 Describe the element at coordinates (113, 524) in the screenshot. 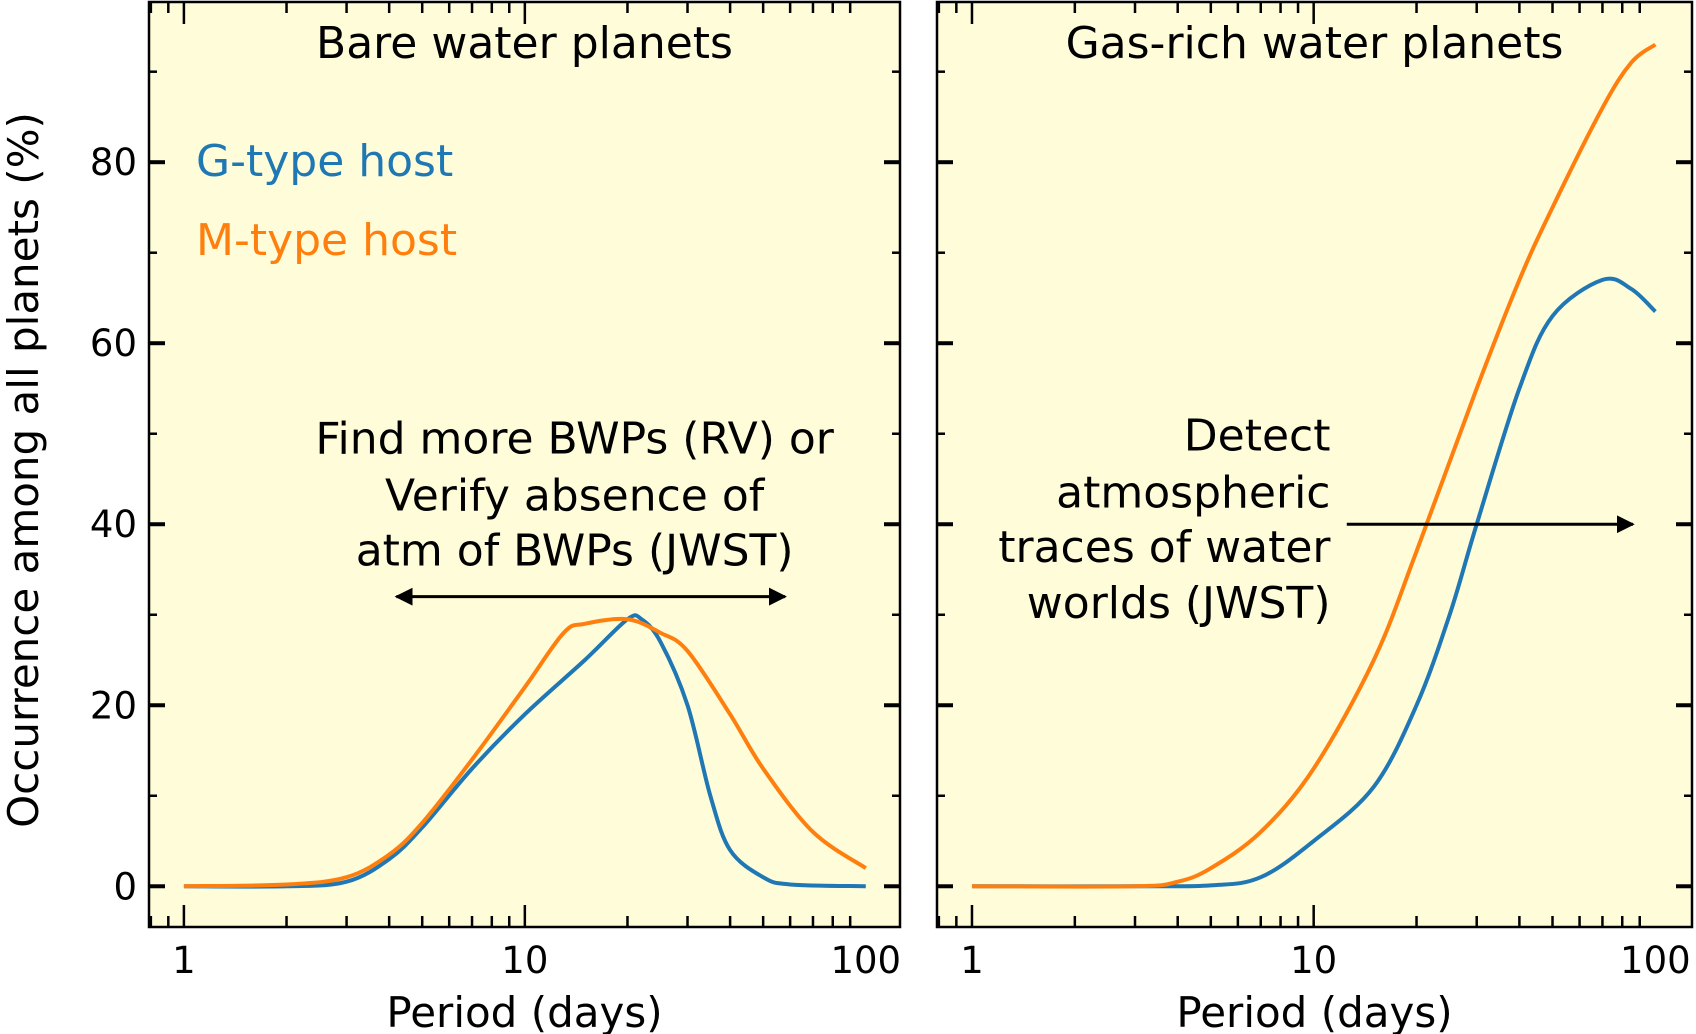

I see `y-tick-label: 40` at that location.